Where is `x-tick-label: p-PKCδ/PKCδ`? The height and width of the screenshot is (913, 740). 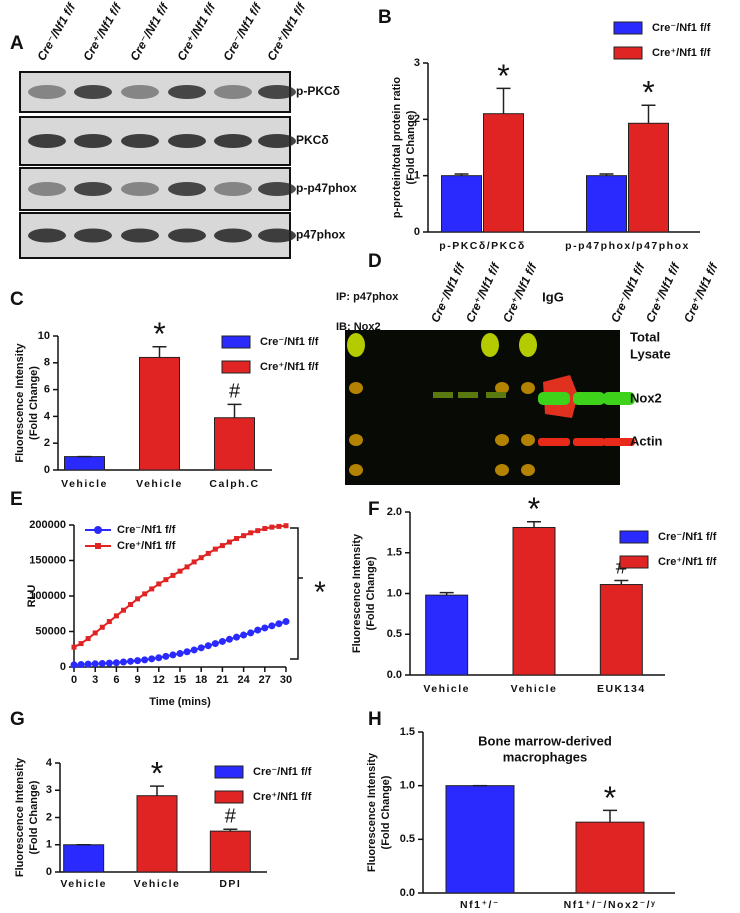
x-tick-label: p-PKCδ/PKCδ is located at coordinates (482, 246).